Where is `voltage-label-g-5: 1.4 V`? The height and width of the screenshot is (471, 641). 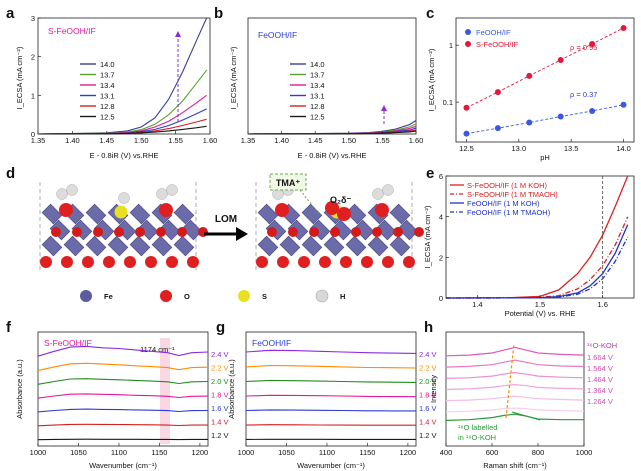 voltage-label-g-5: 1.4 V is located at coordinates (428, 422).